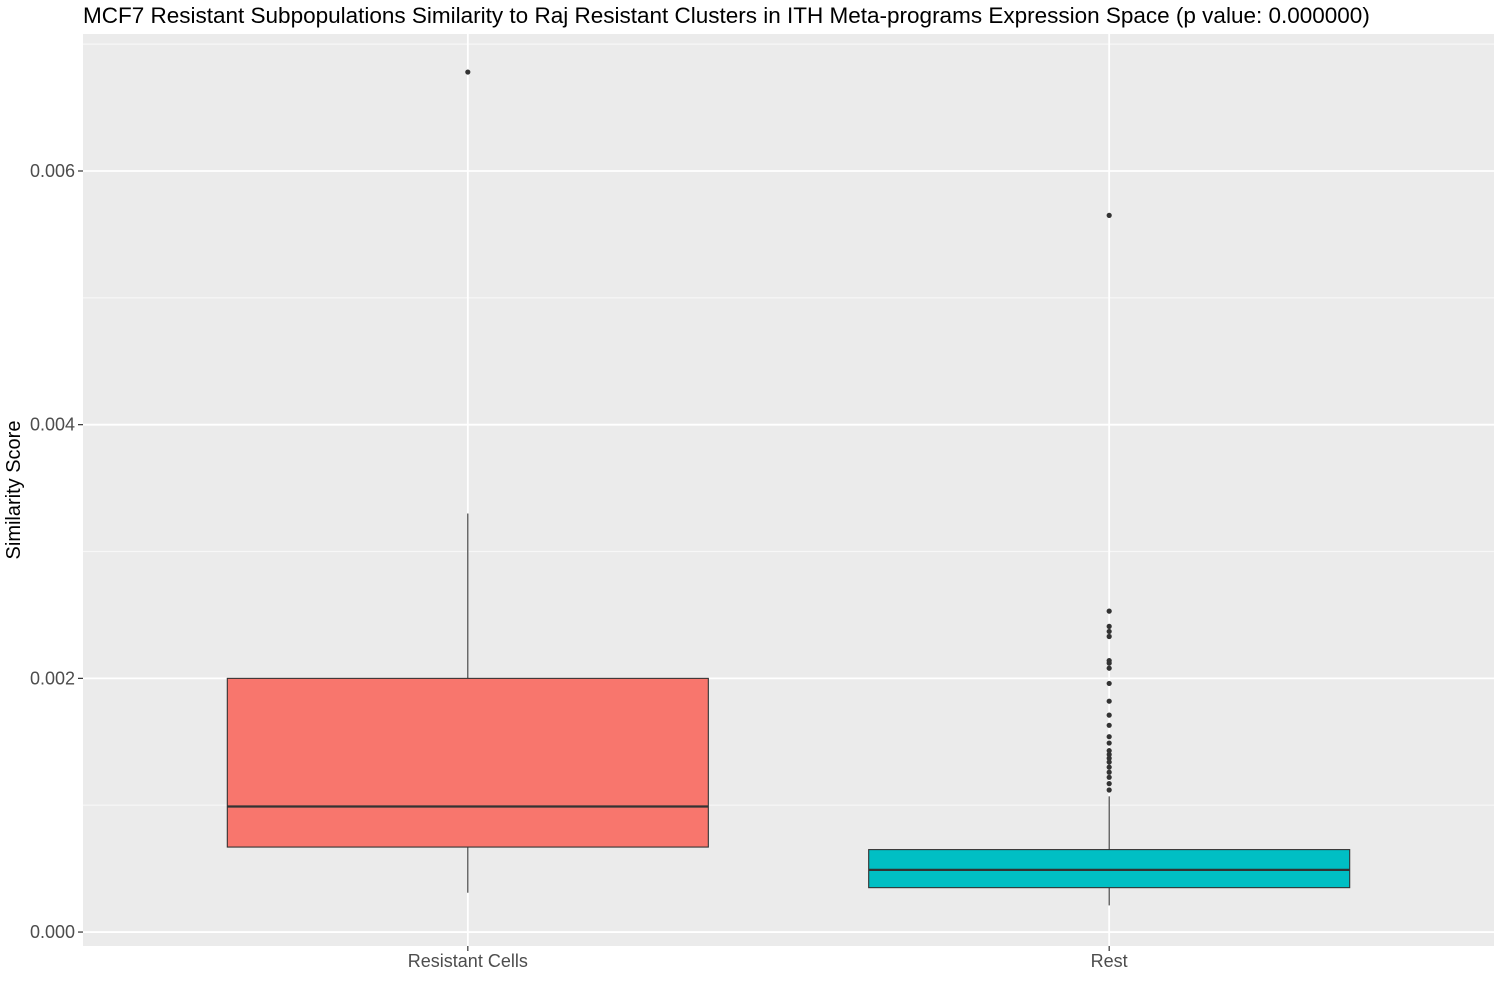  What do you see at coordinates (52, 425) in the screenshot?
I see `y-tick-label: 0.004` at bounding box center [52, 425].